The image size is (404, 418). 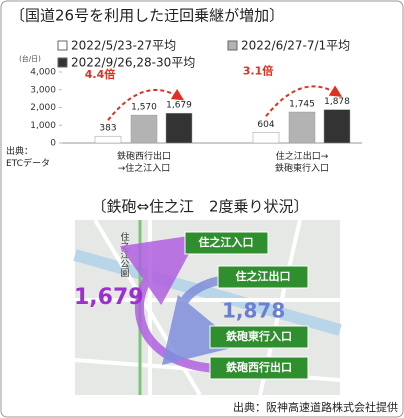 I want to click on y-axis-label: (台/日), so click(x=30, y=58).